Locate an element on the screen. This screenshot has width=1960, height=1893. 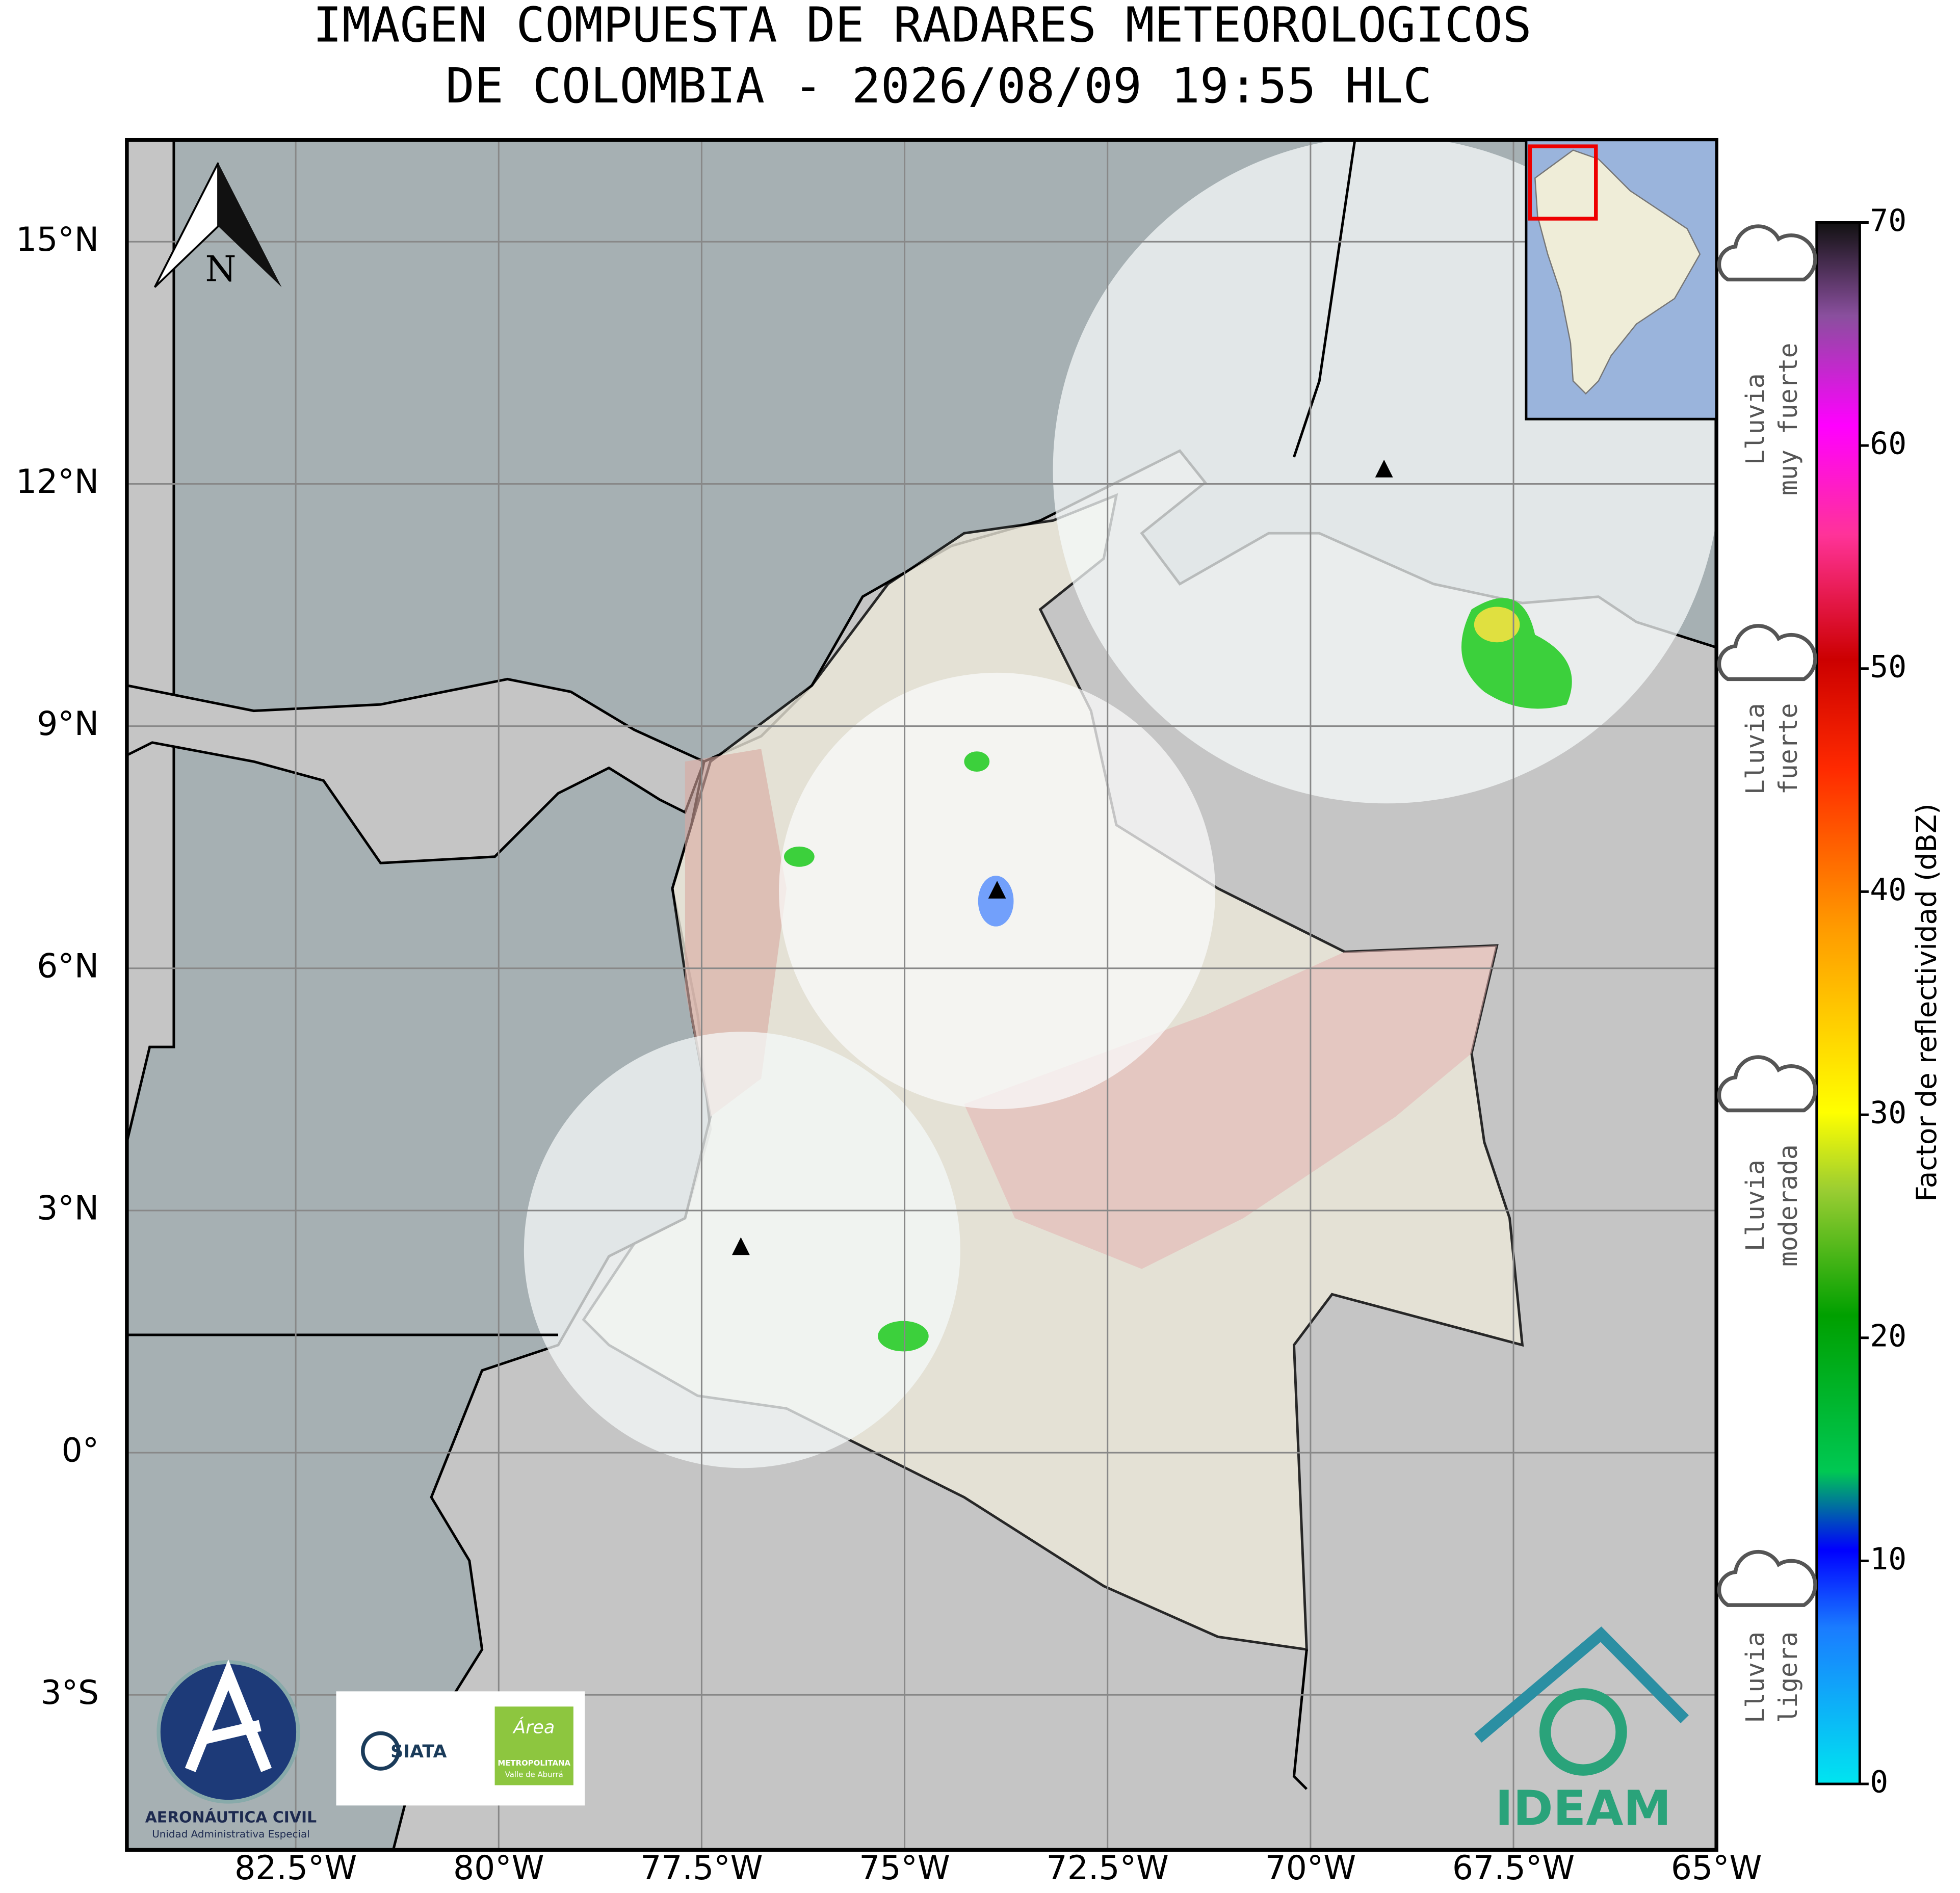
x-tick-label: 77.5°W is located at coordinates (702, 1868).